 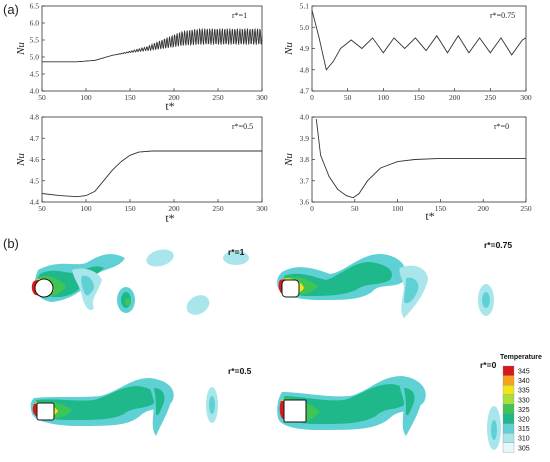 What do you see at coordinates (389, 413) in the screenshot?
I see `contour-r0` at bounding box center [389, 413].